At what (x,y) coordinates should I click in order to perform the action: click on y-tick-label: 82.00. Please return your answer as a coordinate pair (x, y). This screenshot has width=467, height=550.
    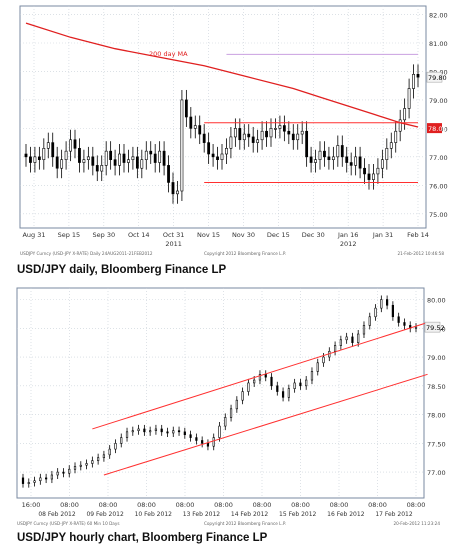
    Looking at the image, I should click on (438, 16).